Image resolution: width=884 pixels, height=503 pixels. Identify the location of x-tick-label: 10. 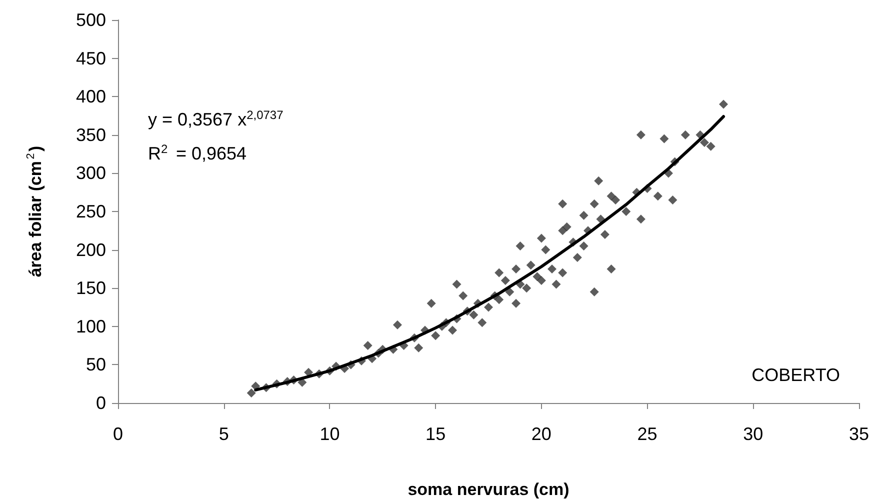
(330, 434).